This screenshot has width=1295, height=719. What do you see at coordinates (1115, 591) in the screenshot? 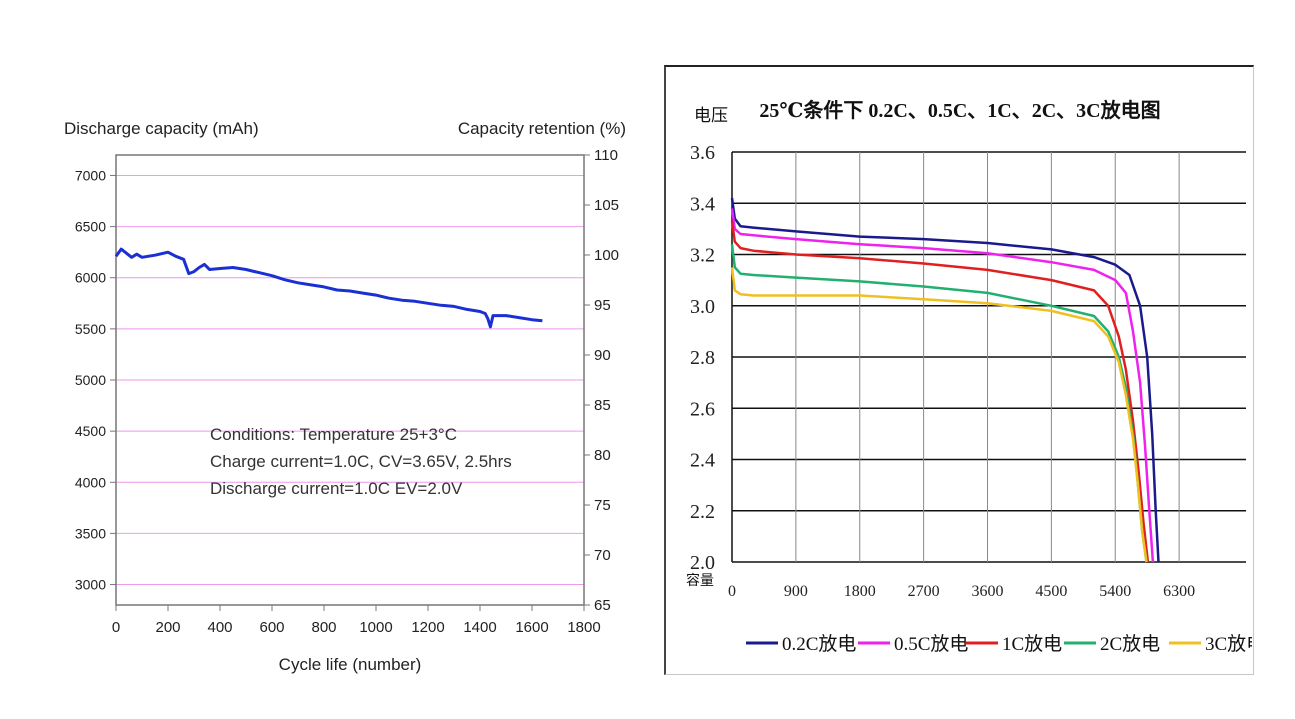
I see `x-tick-label: 5400` at bounding box center [1115, 591].